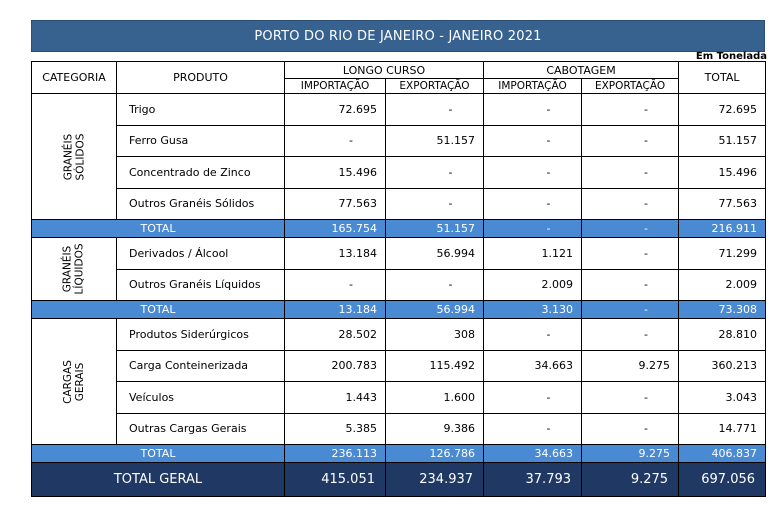 The height and width of the screenshot is (523, 783). I want to click on subtotal-lc-exp: 56.994, so click(434, 309).